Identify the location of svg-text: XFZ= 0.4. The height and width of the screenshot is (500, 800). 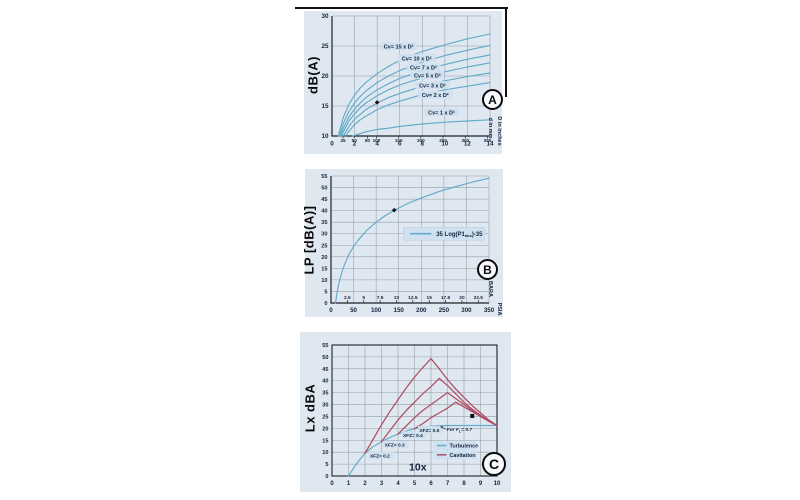
(413, 436).